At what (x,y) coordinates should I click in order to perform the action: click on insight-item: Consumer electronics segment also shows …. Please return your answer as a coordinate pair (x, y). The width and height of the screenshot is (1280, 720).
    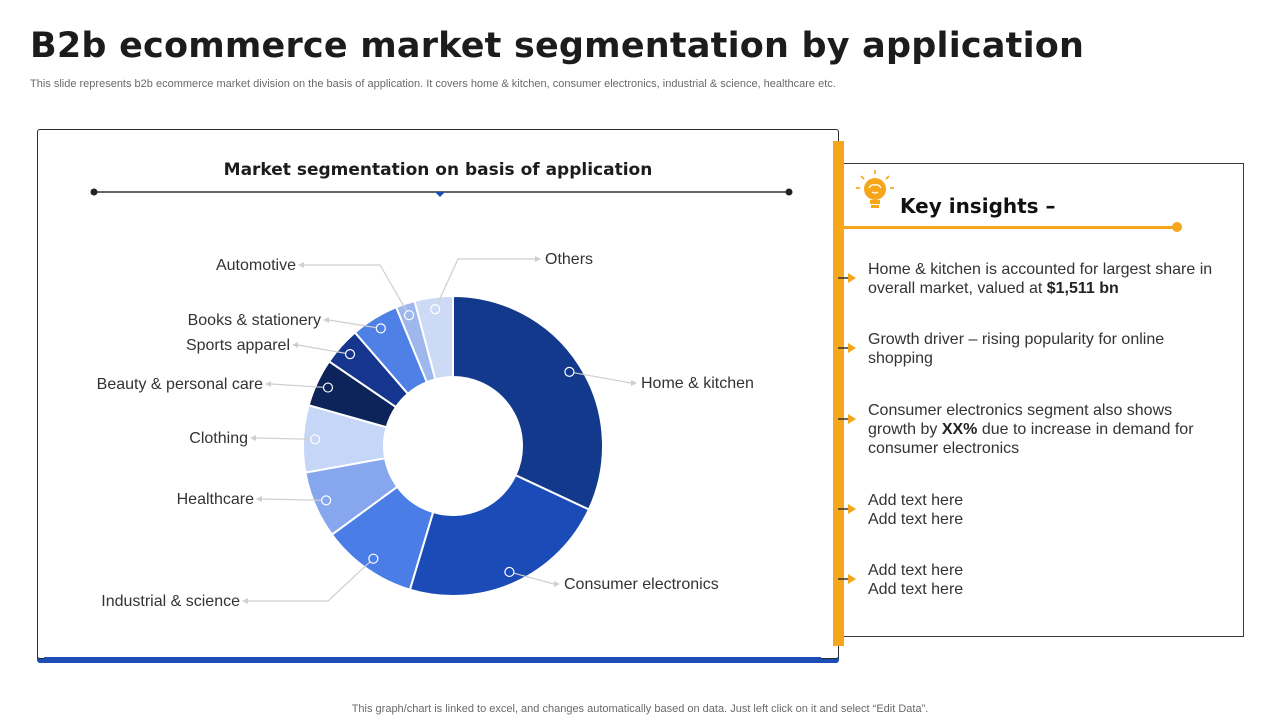
    Looking at the image, I should click on (1031, 429).